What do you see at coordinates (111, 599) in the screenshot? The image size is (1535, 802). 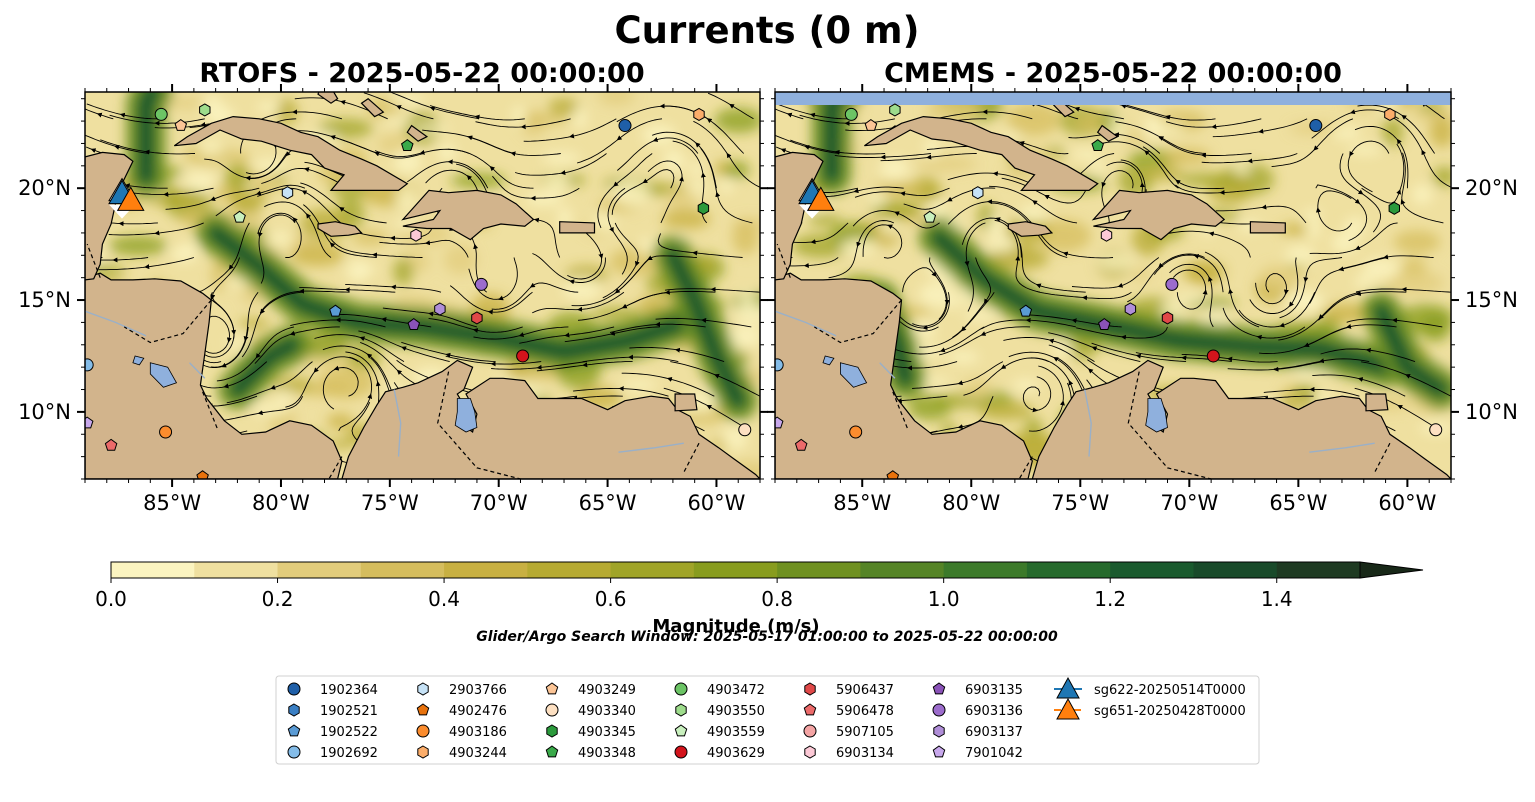 I see `colorbar-tick-label: 0.0` at bounding box center [111, 599].